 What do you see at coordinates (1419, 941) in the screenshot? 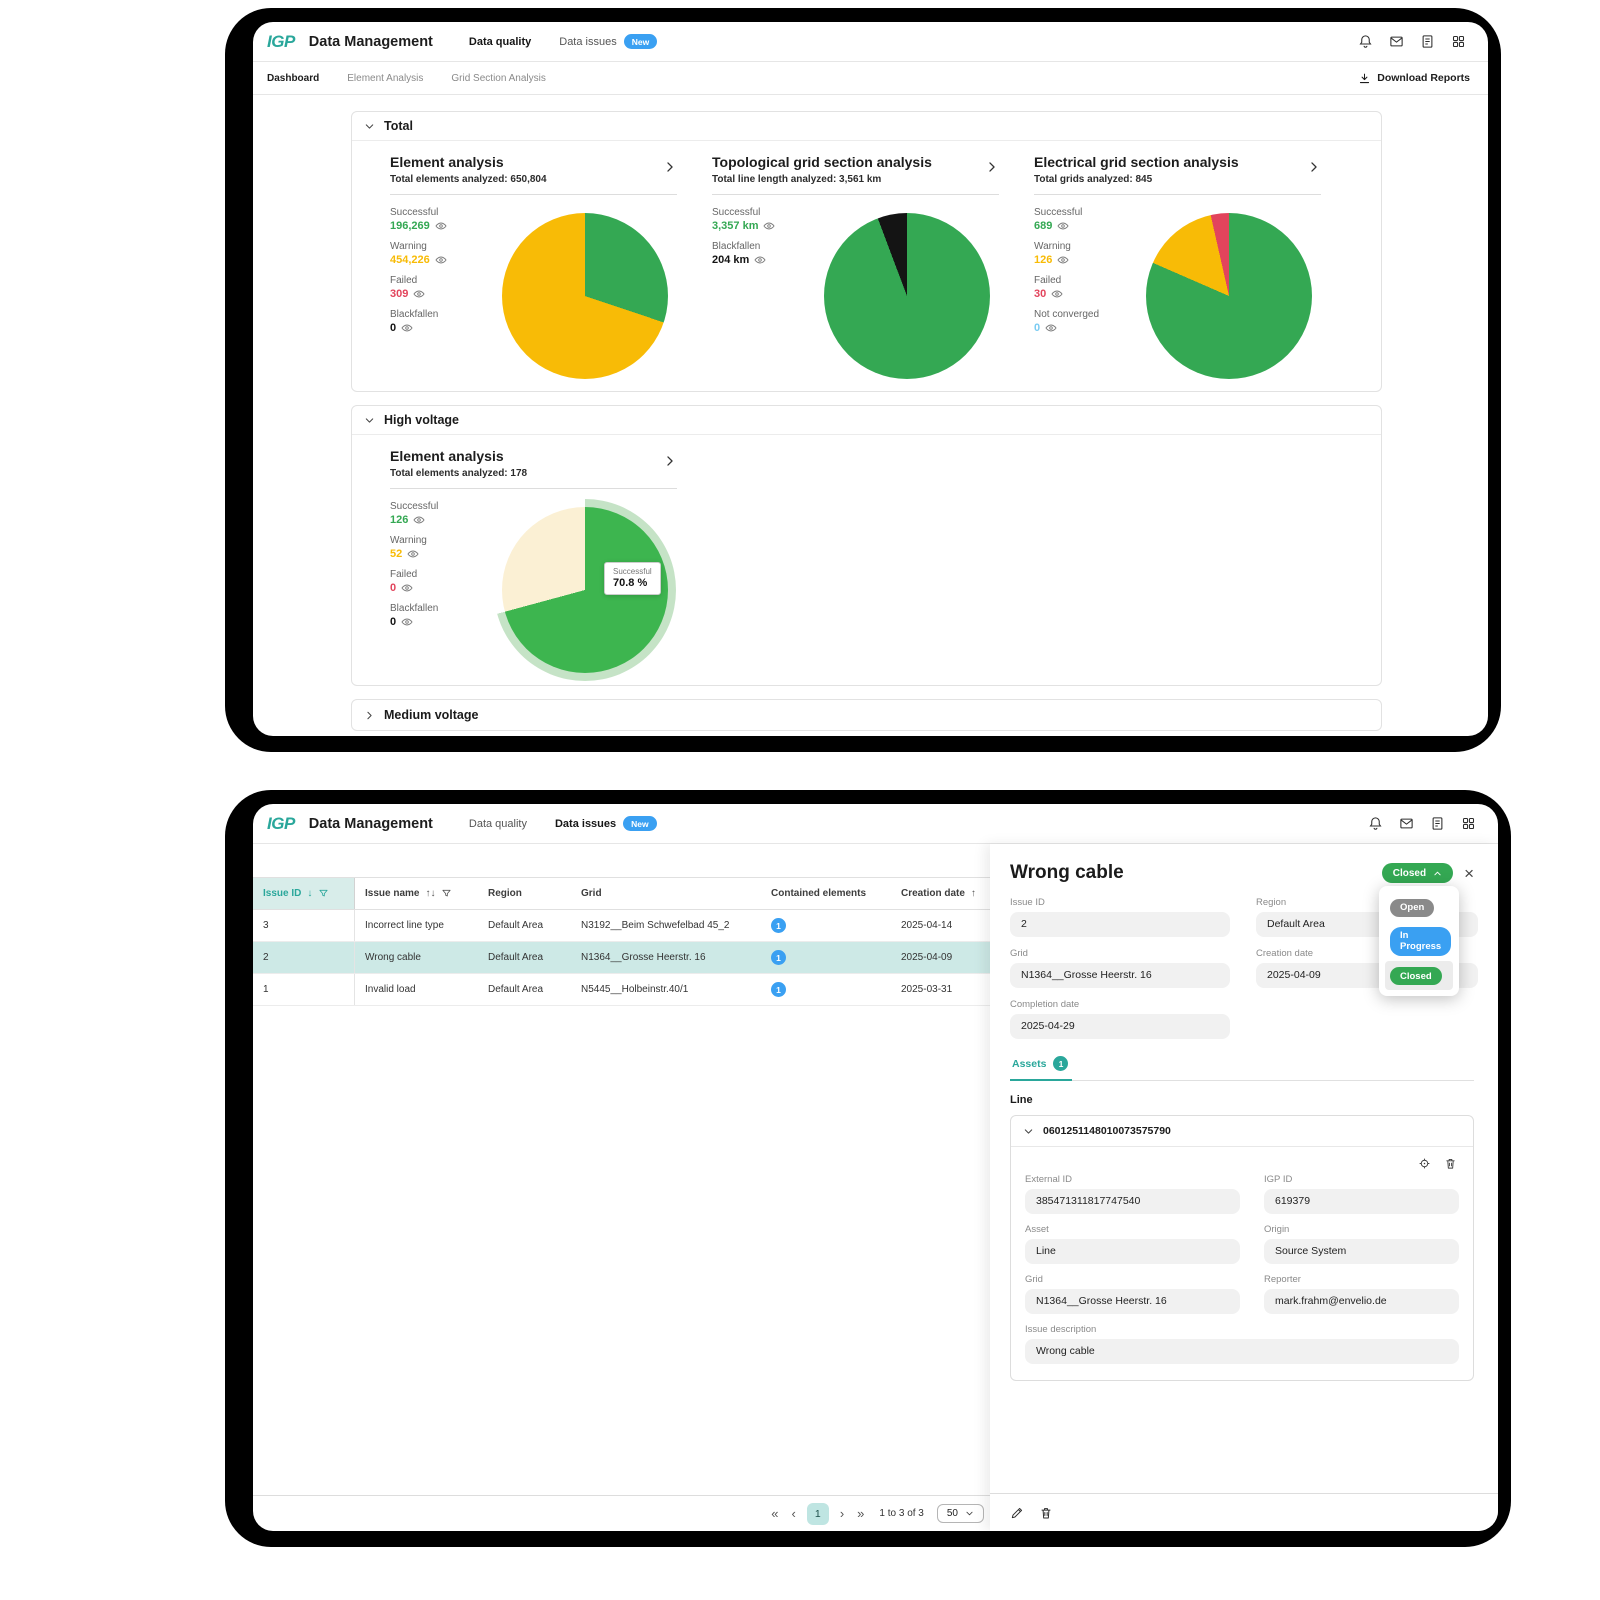
I see `status-option-in-progress: In Progress` at bounding box center [1419, 941].